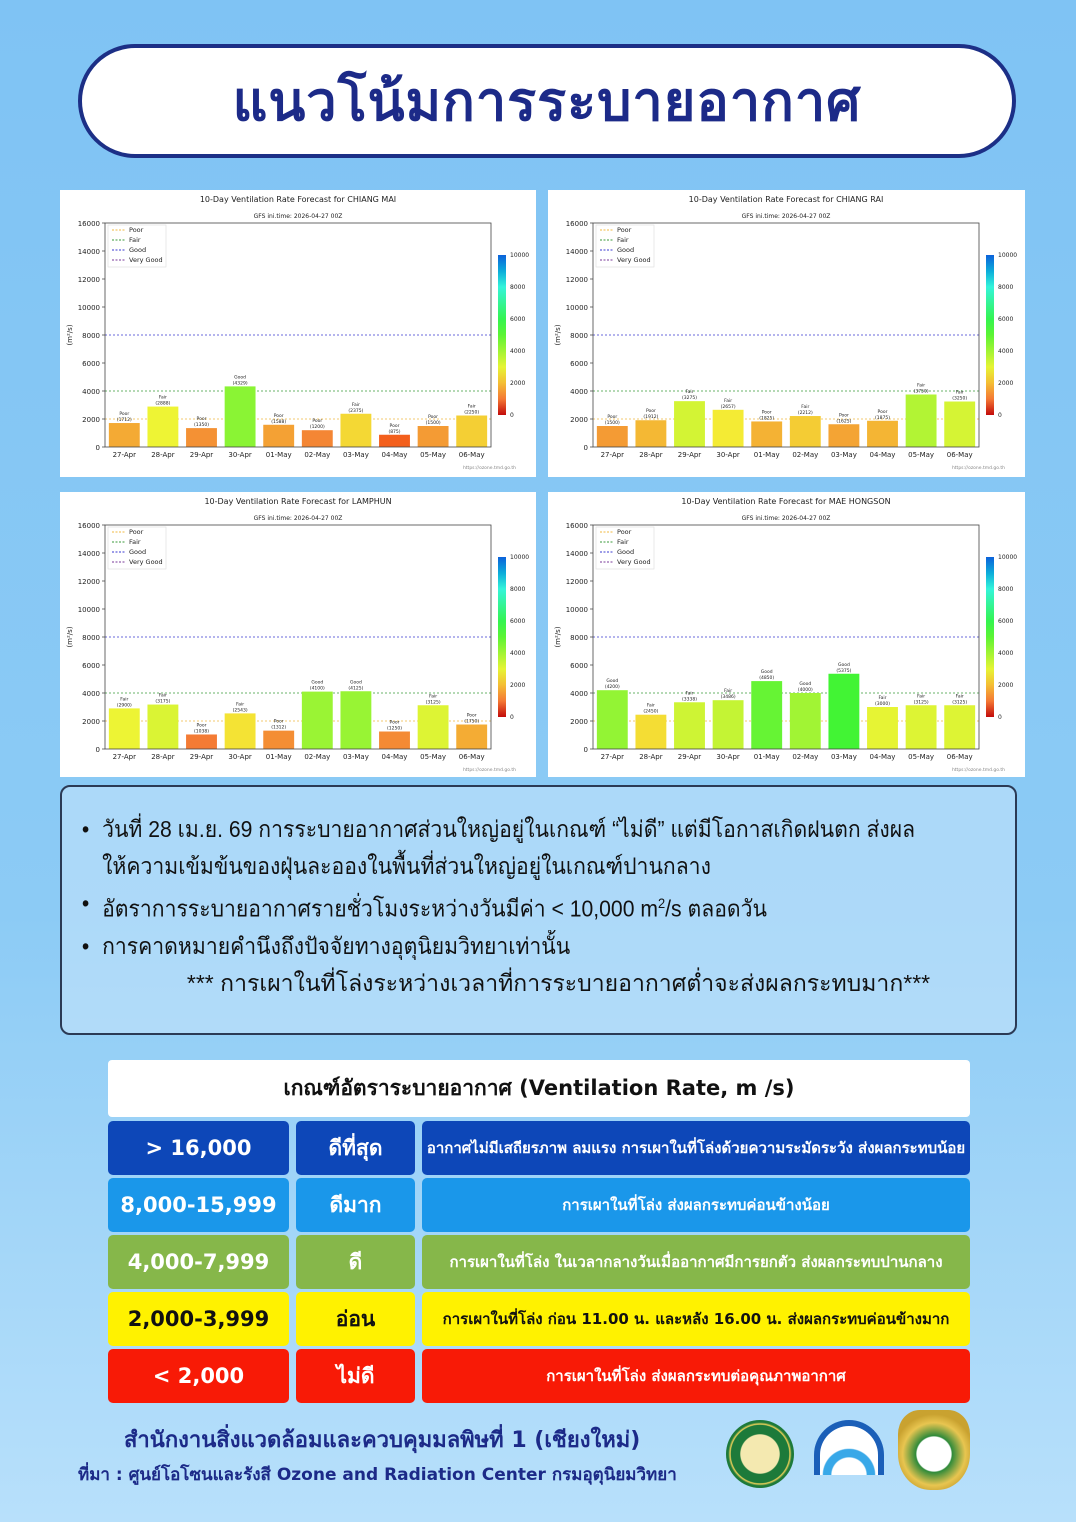  I want to click on x-tick-label: 30-Apr, so click(728, 757).